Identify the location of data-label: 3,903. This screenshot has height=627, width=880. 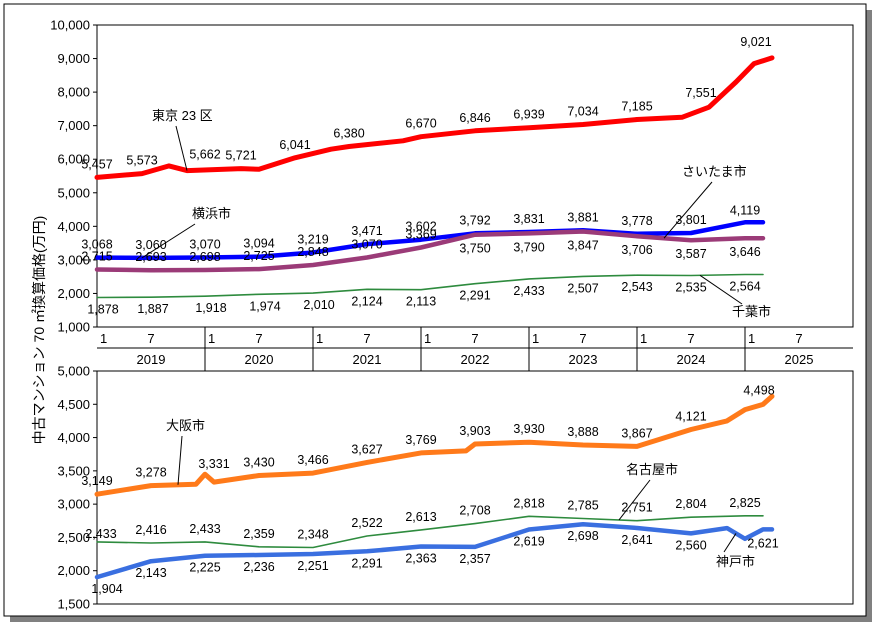
(474, 431).